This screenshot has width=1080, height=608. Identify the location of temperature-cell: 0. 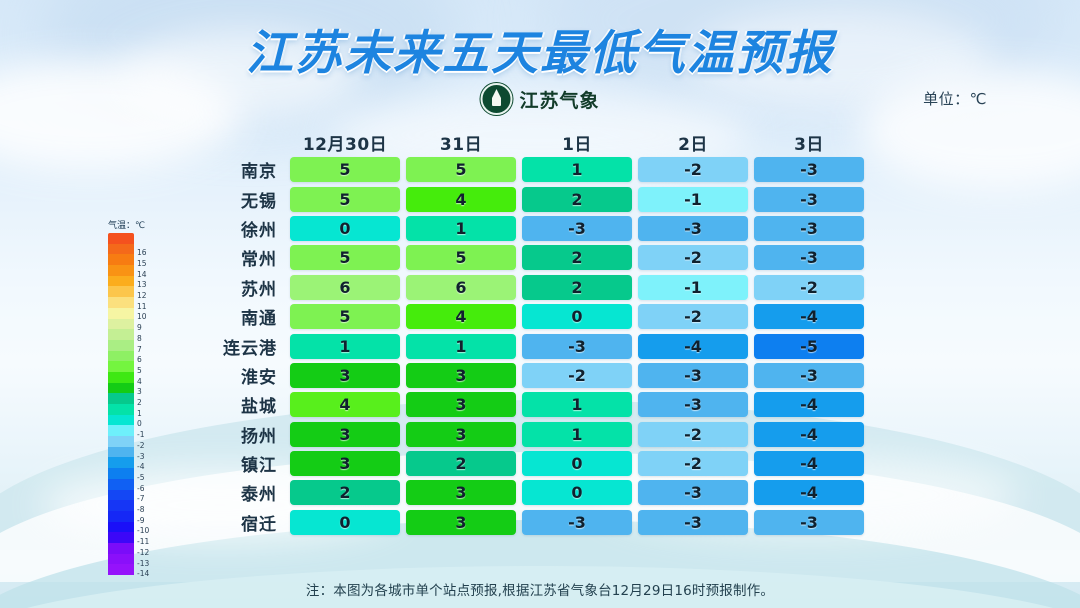
(345, 522).